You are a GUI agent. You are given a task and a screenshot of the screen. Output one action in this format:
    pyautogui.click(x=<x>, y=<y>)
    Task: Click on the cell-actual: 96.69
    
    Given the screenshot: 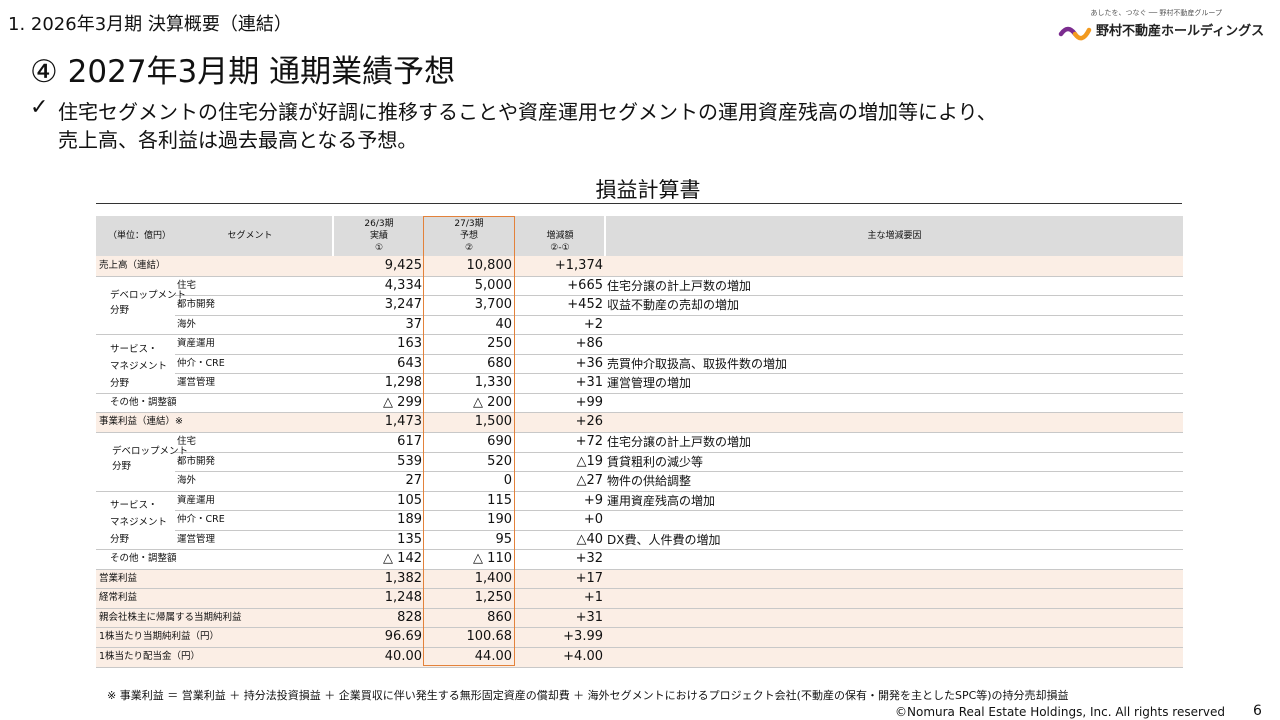 What is the action you would take?
    pyautogui.click(x=403, y=637)
    